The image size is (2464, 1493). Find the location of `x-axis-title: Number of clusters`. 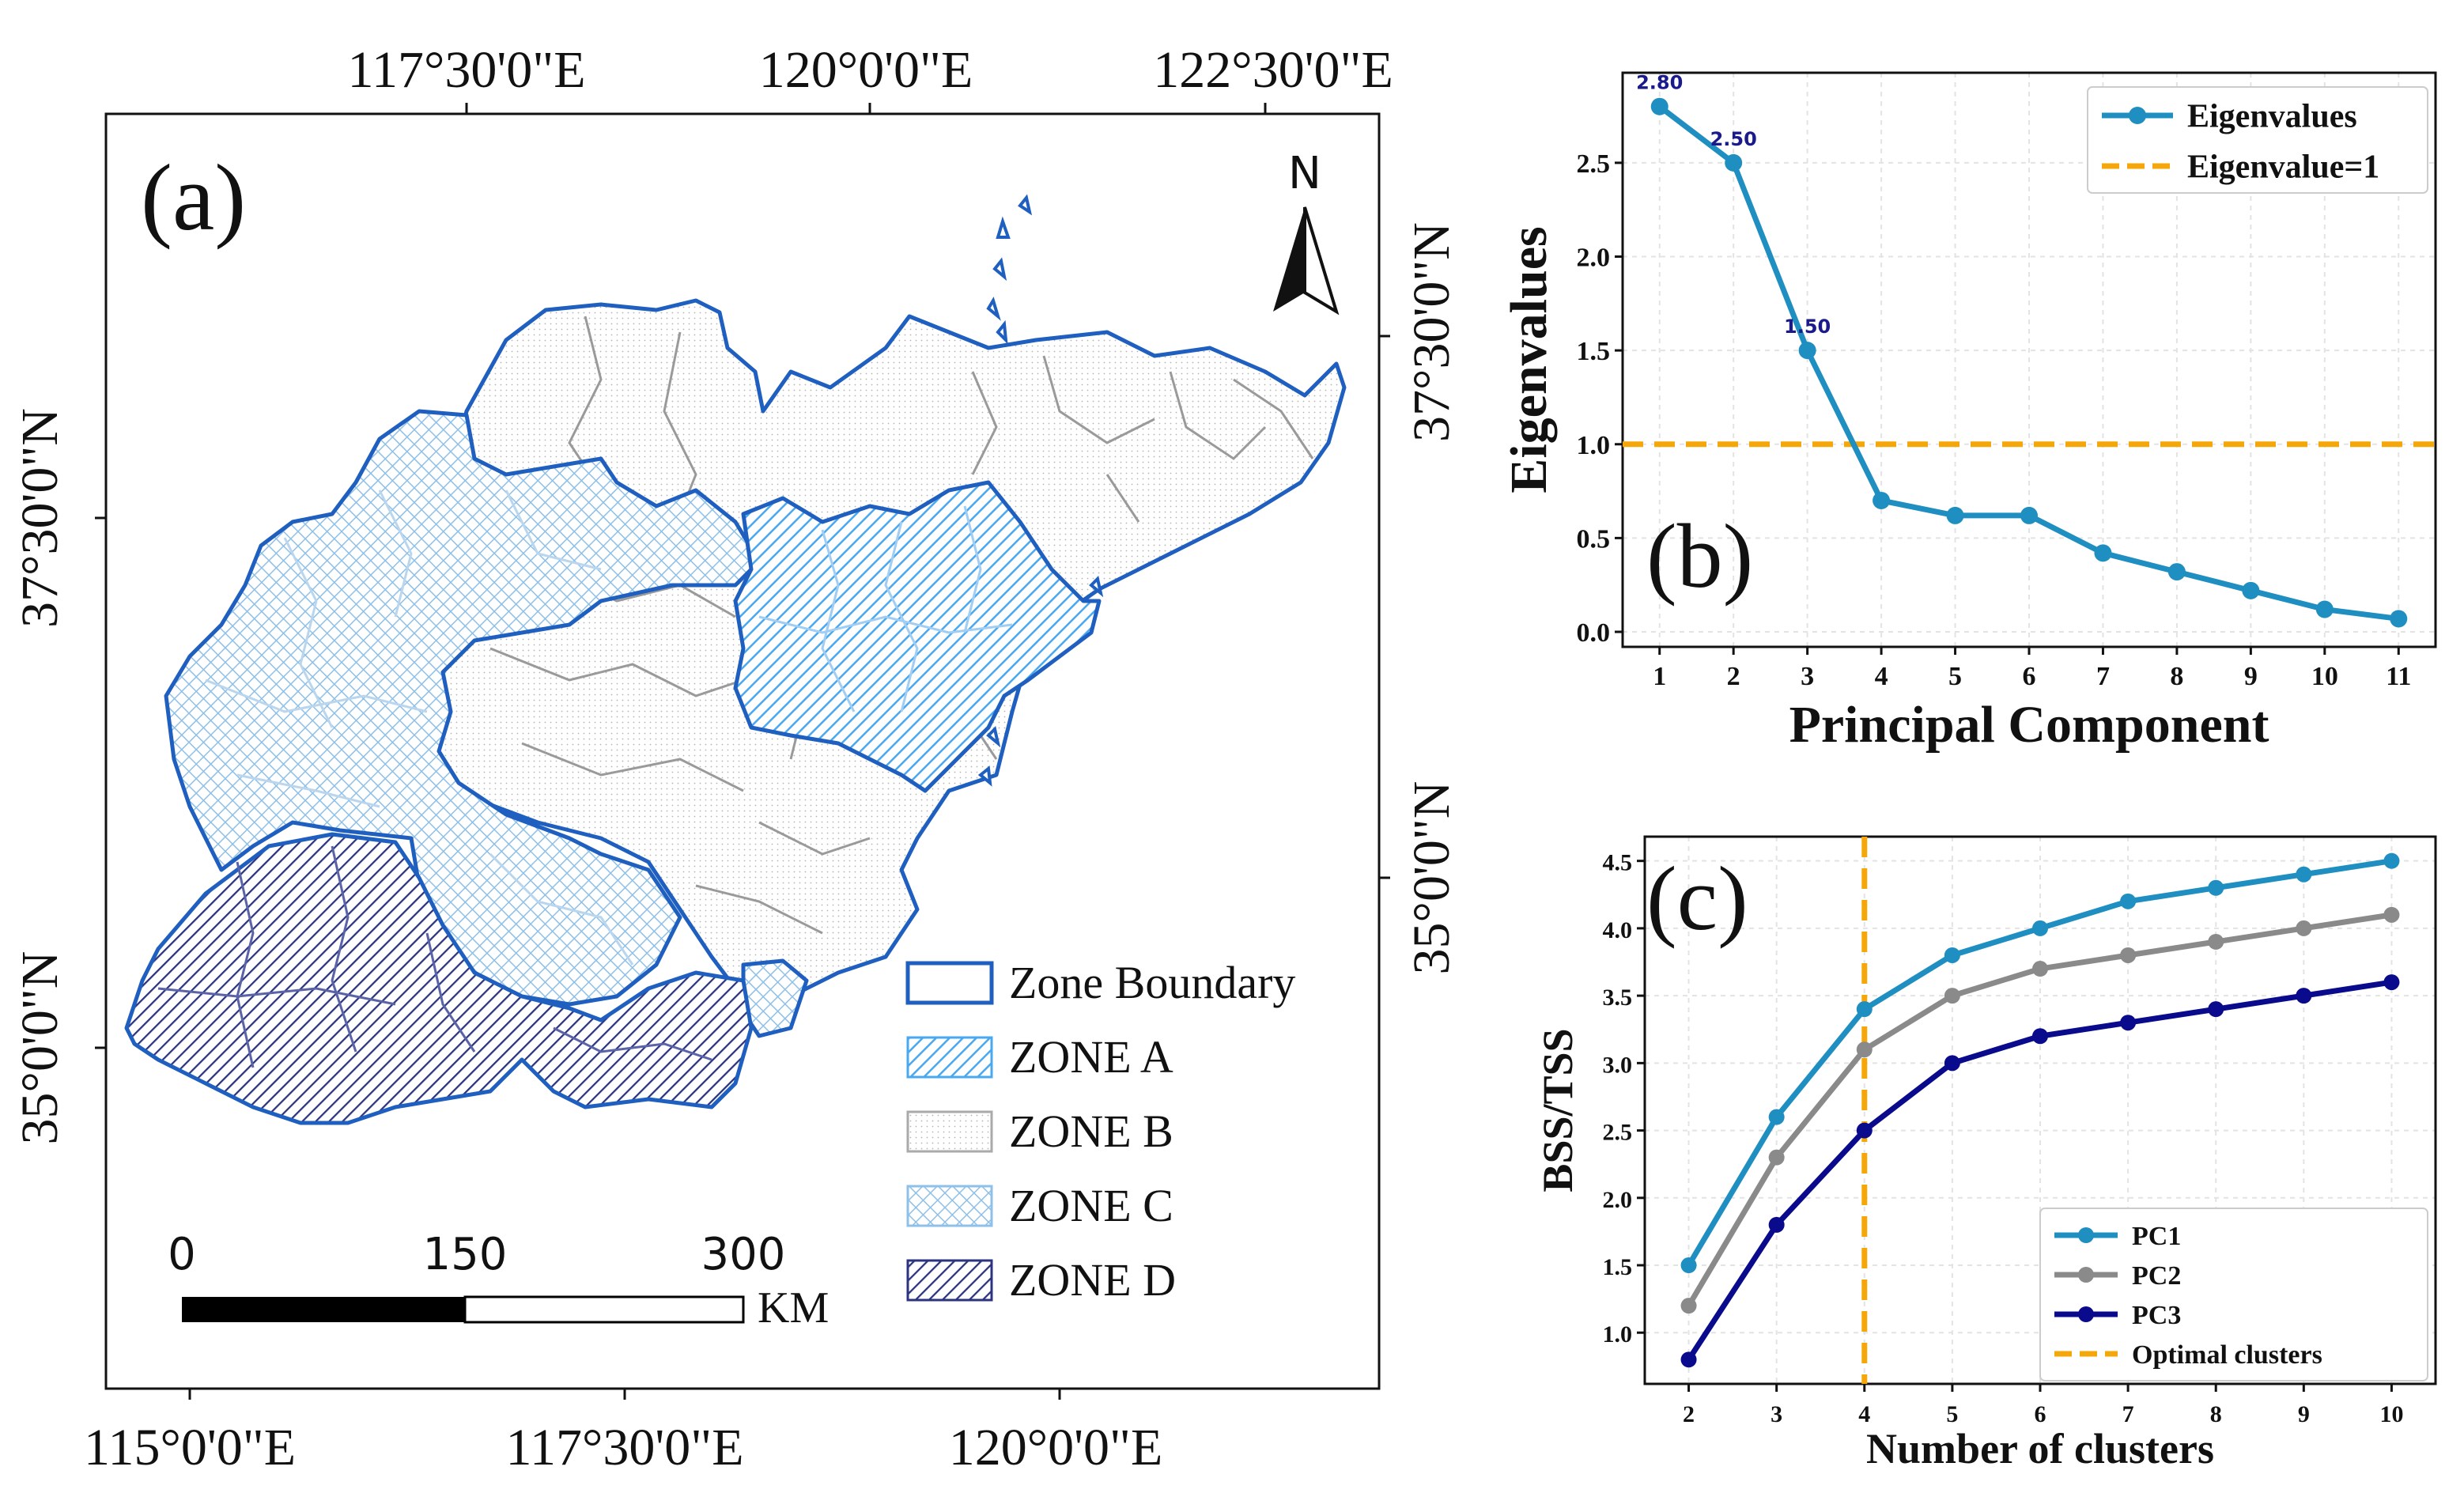

x-axis-title: Number of clusters is located at coordinates (2040, 1448).